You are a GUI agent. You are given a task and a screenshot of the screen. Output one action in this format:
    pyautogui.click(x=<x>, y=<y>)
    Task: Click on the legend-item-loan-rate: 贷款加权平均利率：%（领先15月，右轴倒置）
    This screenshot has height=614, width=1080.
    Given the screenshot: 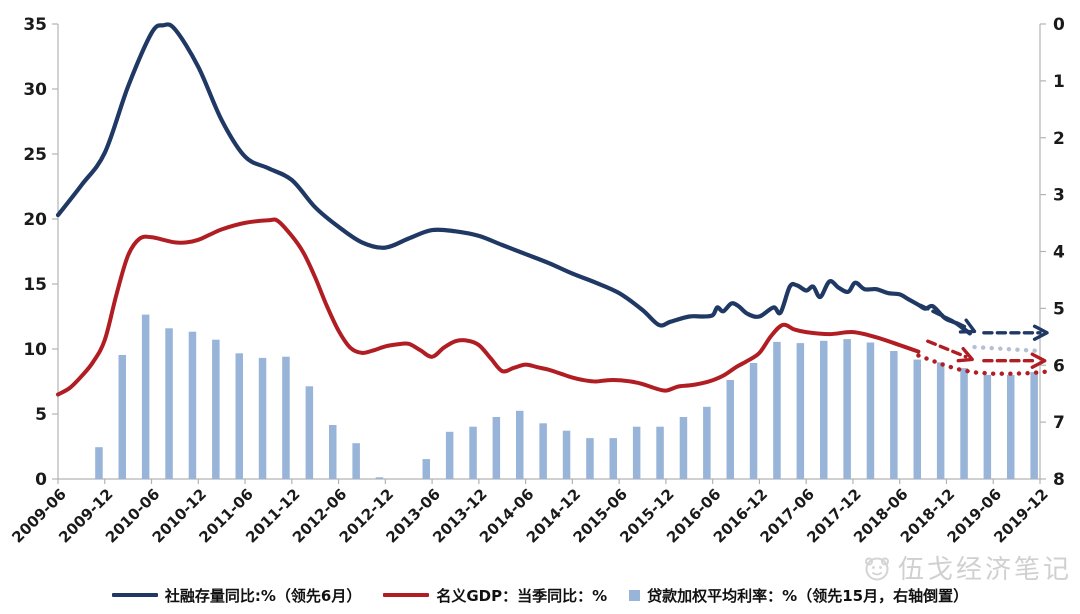 What is the action you would take?
    pyautogui.click(x=798, y=595)
    